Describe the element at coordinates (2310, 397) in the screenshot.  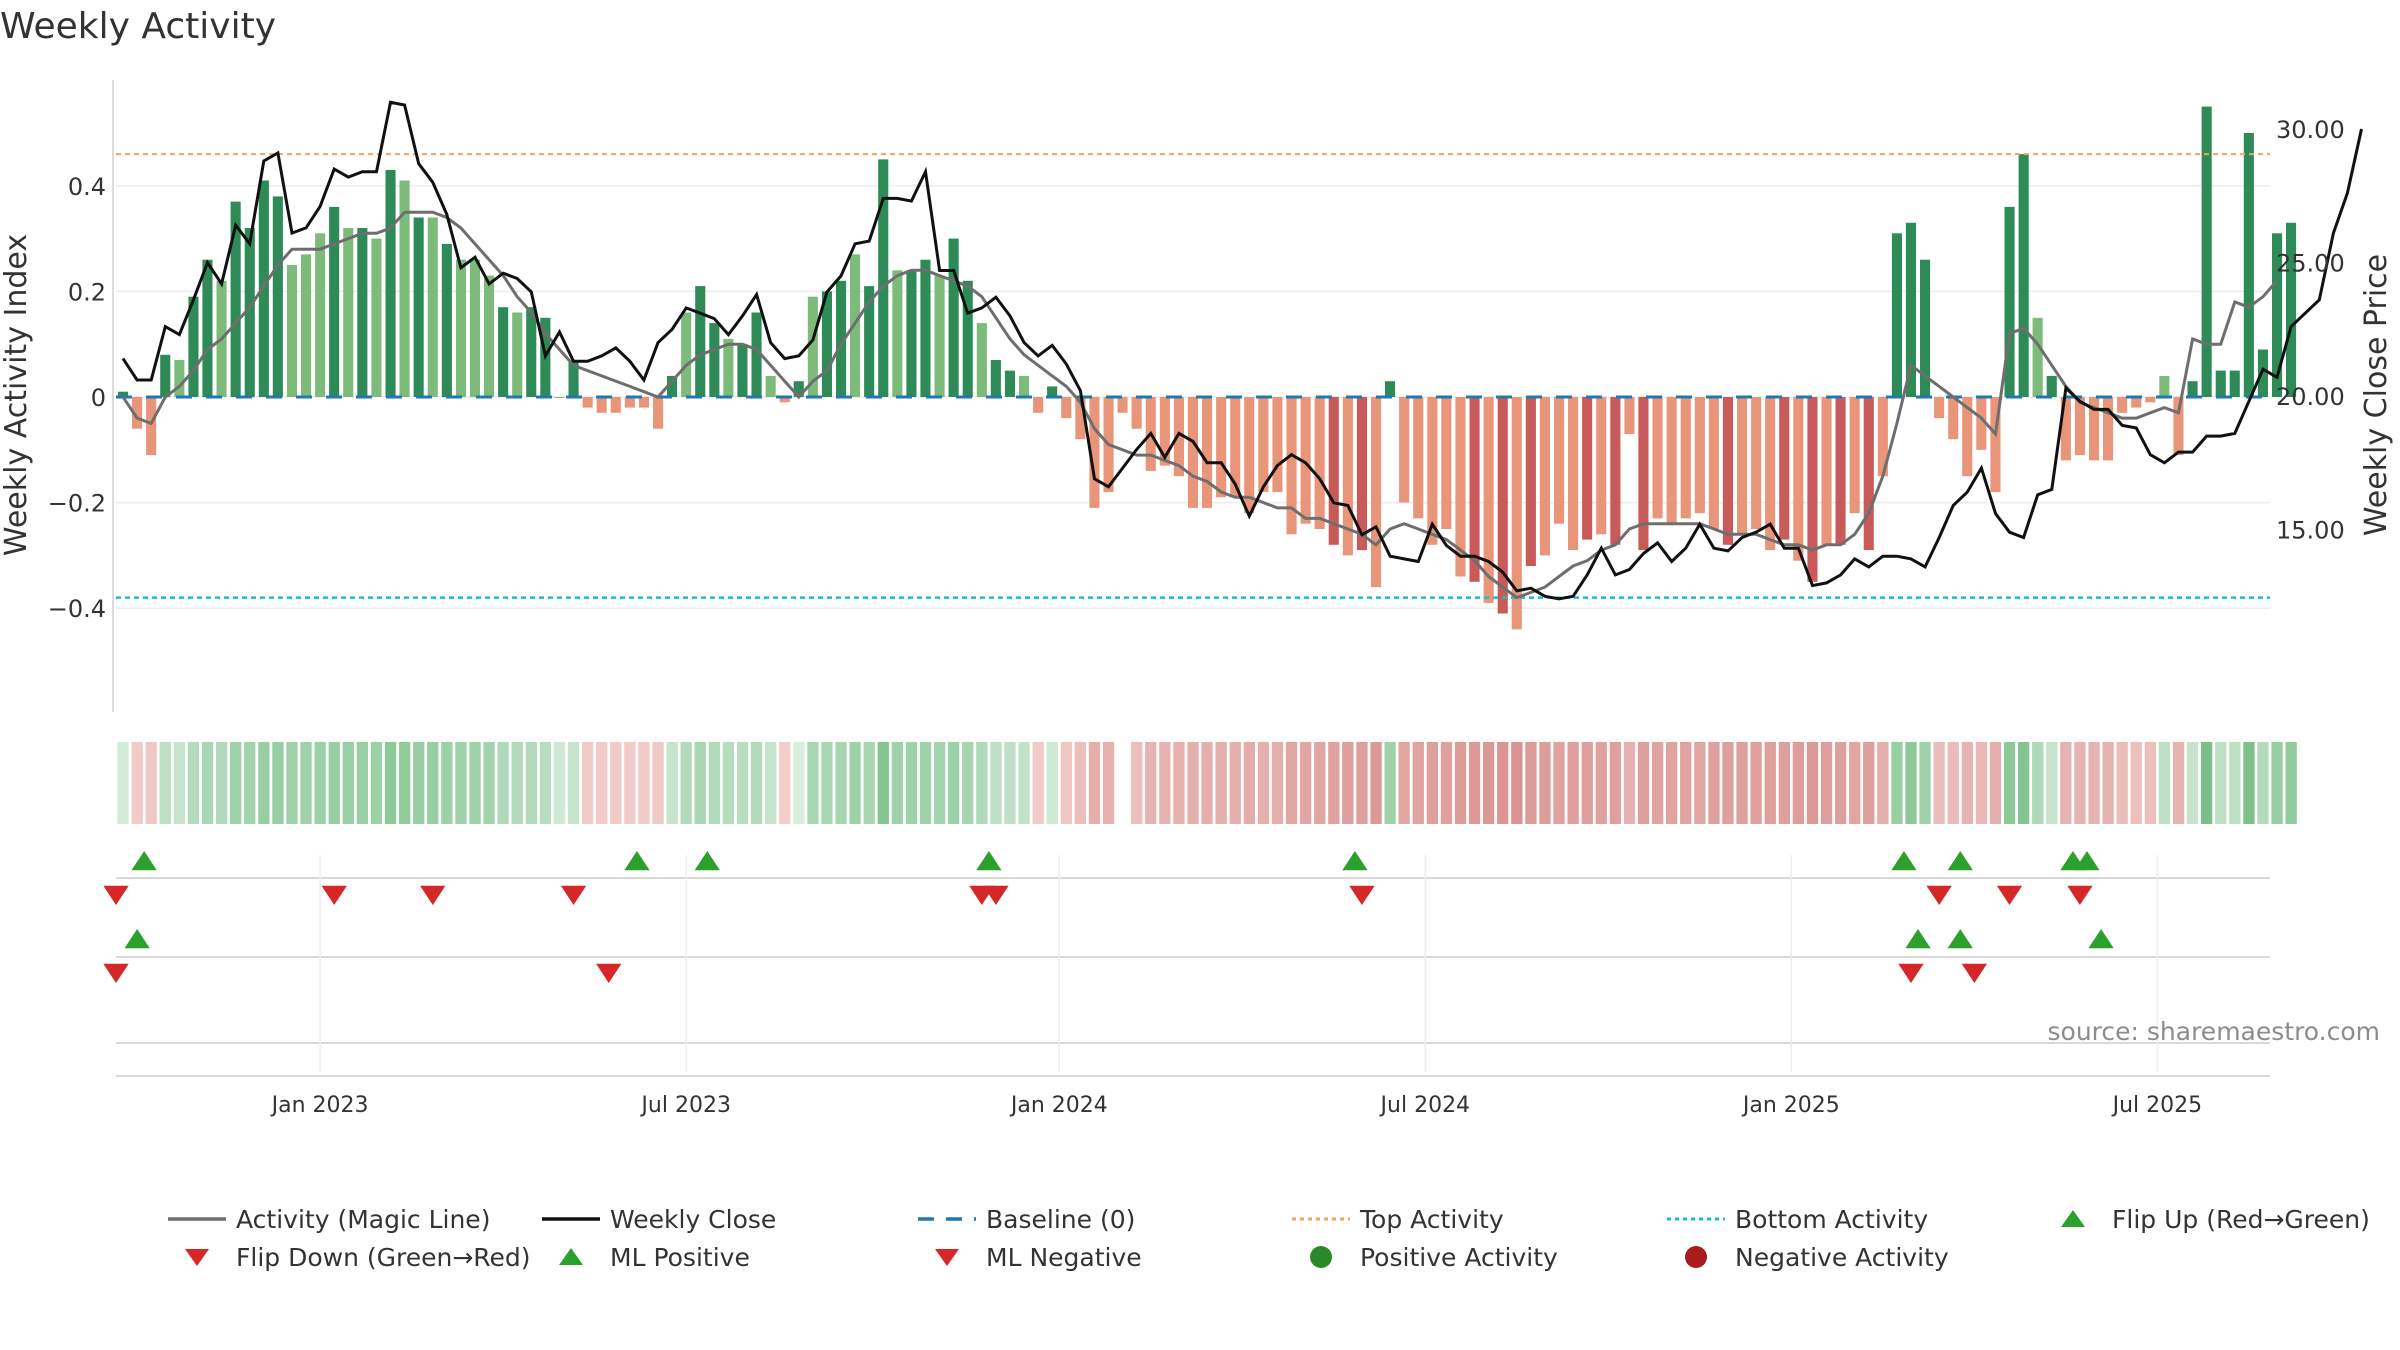
I see `y2-tick-label: 20.00` at that location.